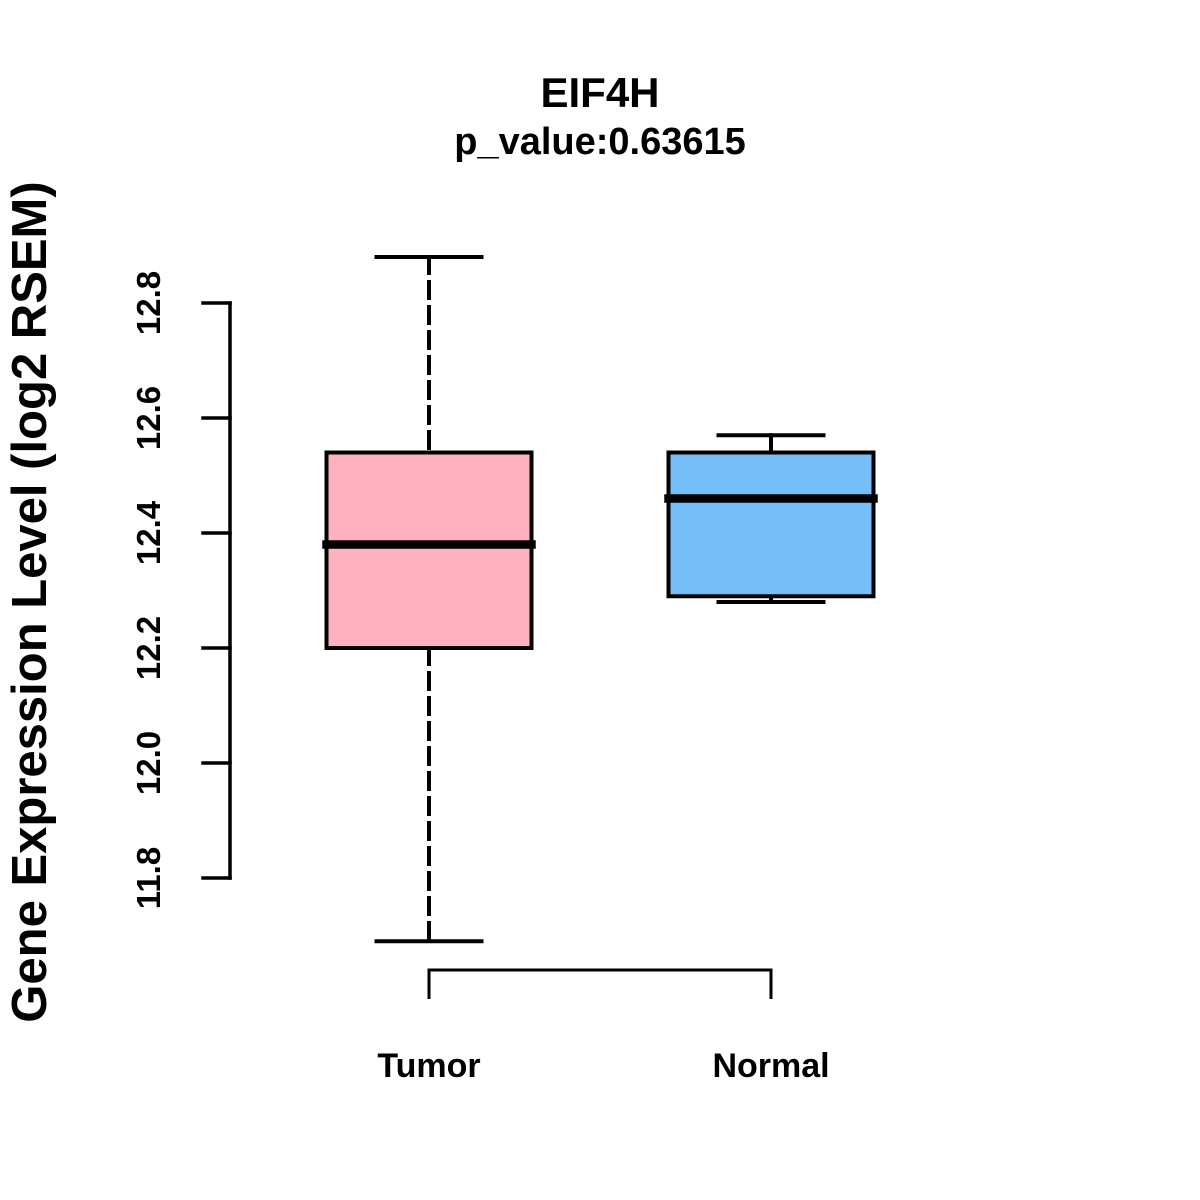 This screenshot has width=1200, height=1200. Describe the element at coordinates (148, 532) in the screenshot. I see `y-axis-tick-label: 12.4` at that location.